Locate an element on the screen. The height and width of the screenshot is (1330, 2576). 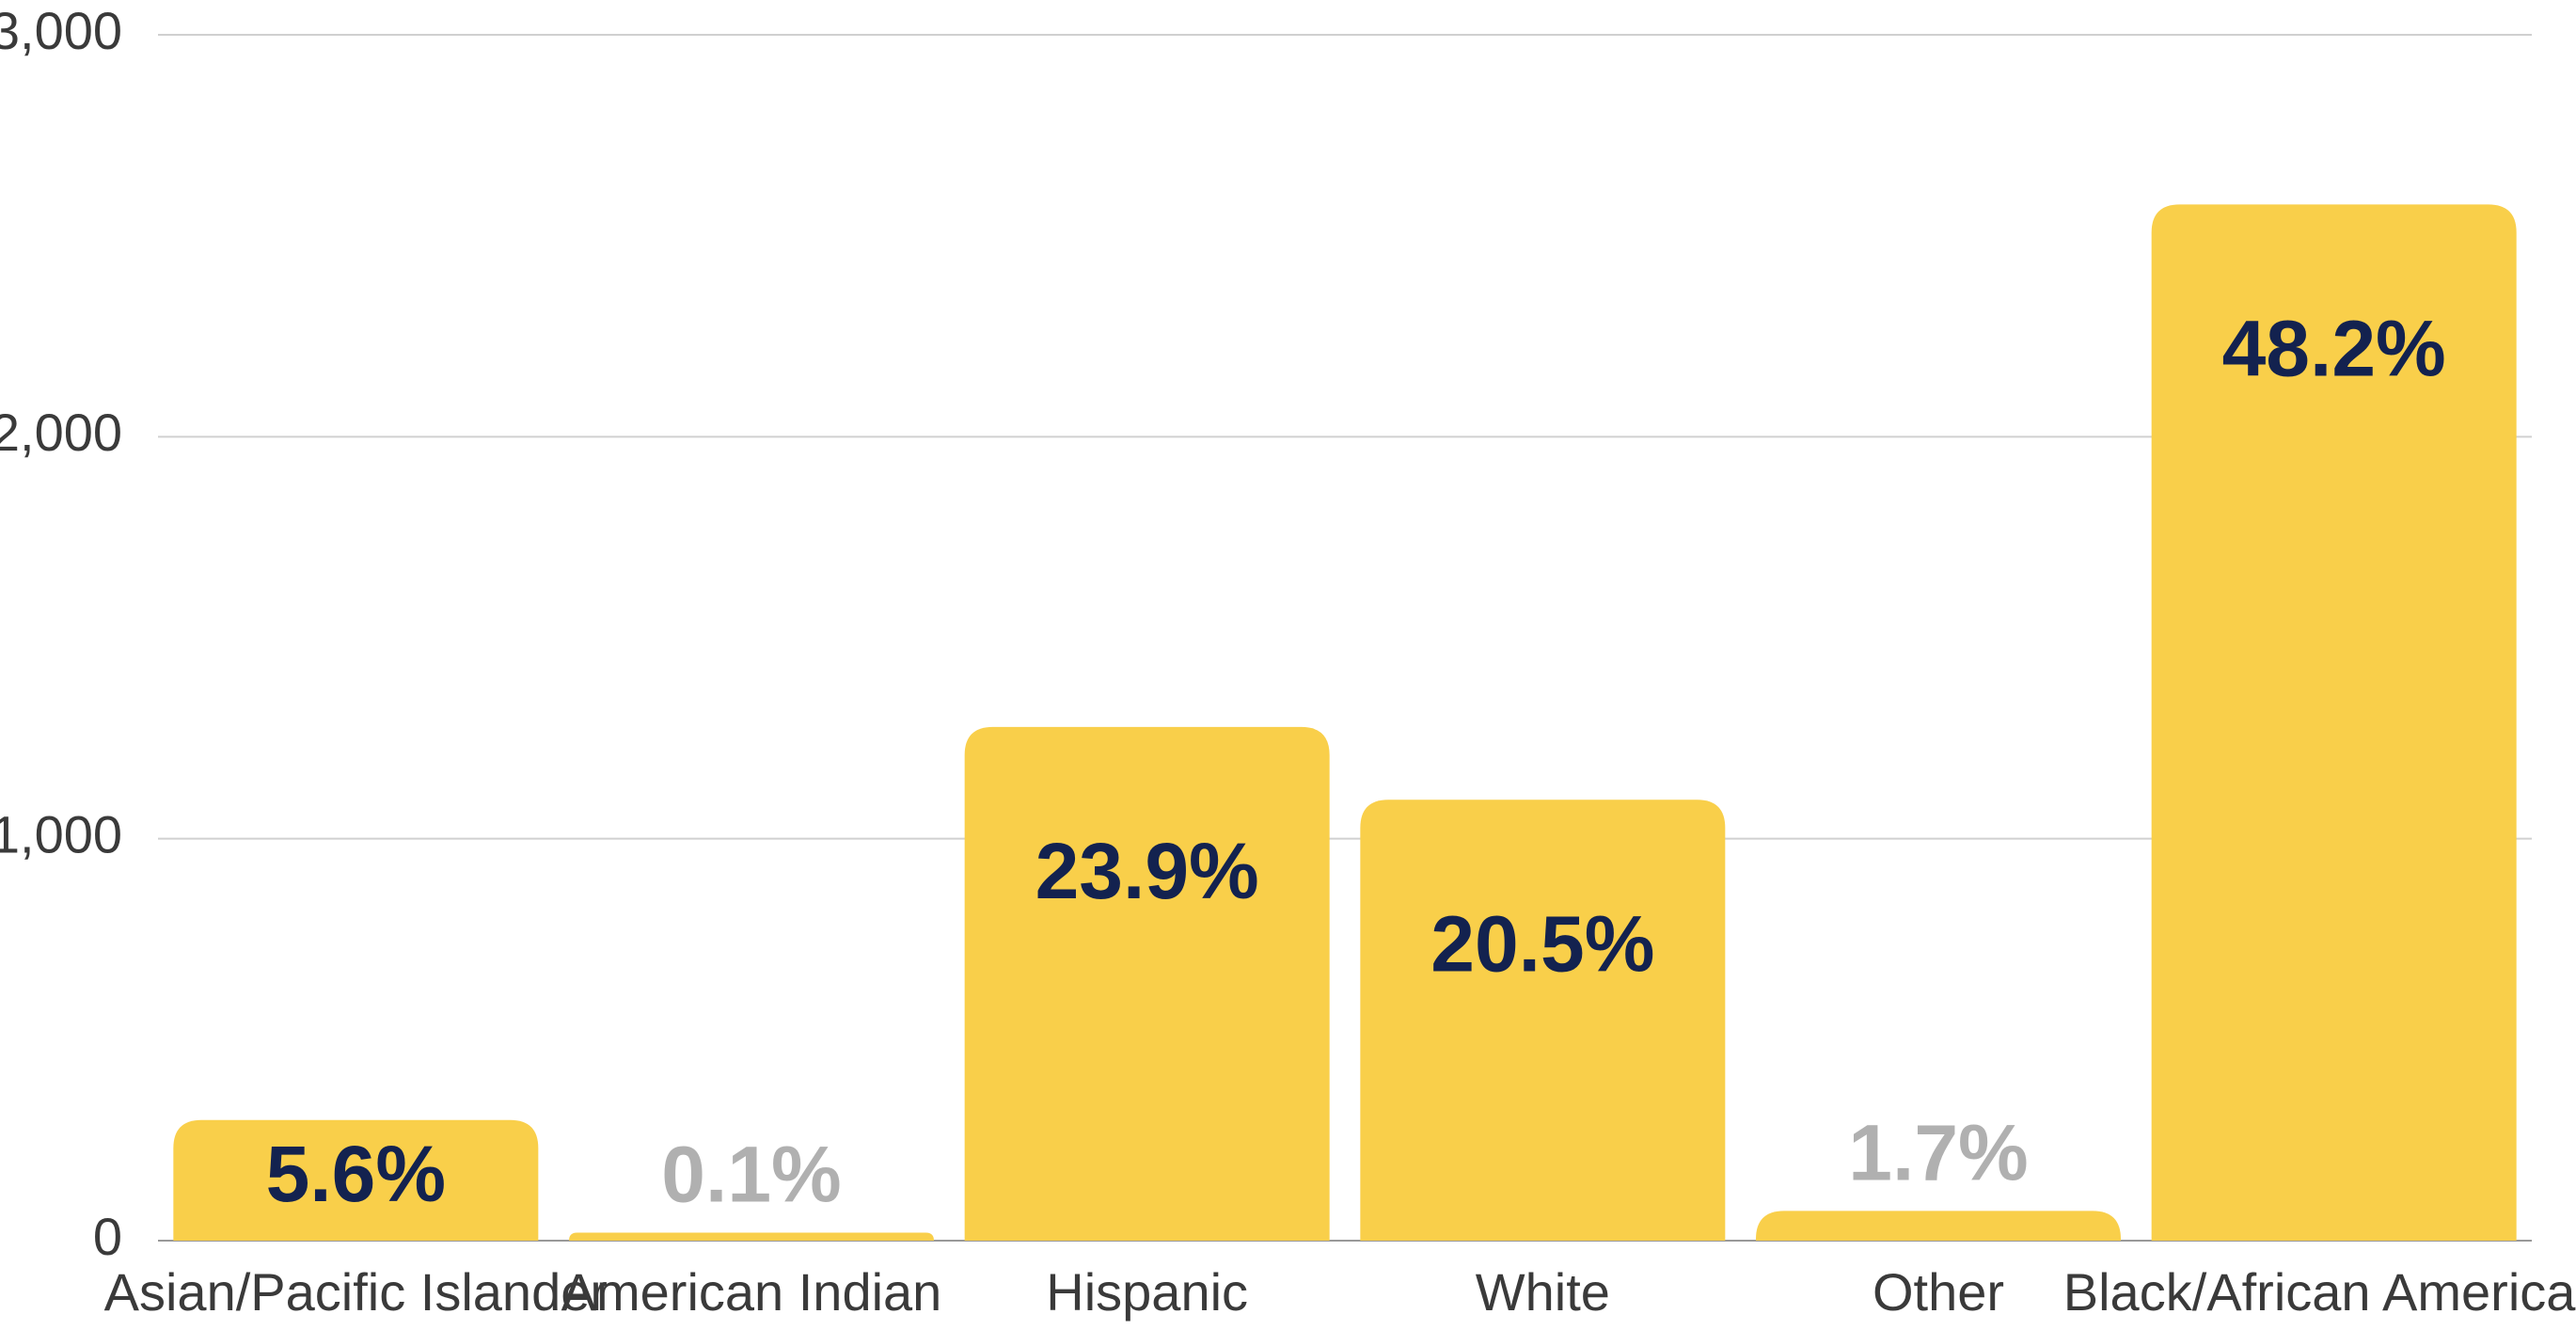
y-tick-label: 2,000 is located at coordinates (61, 432).